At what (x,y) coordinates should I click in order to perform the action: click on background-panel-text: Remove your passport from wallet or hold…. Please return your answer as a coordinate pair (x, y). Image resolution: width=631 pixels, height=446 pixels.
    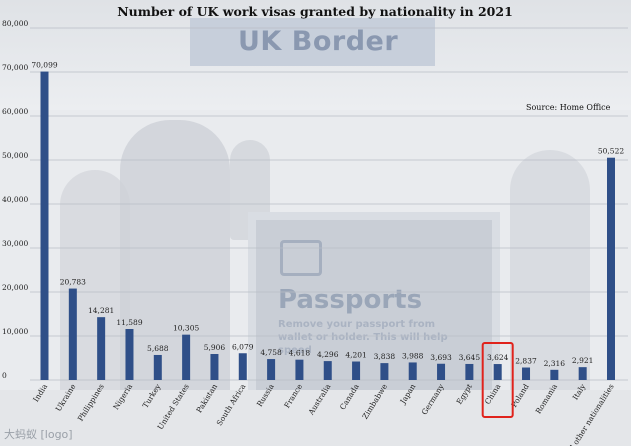
    Looking at the image, I should click on (363, 337).